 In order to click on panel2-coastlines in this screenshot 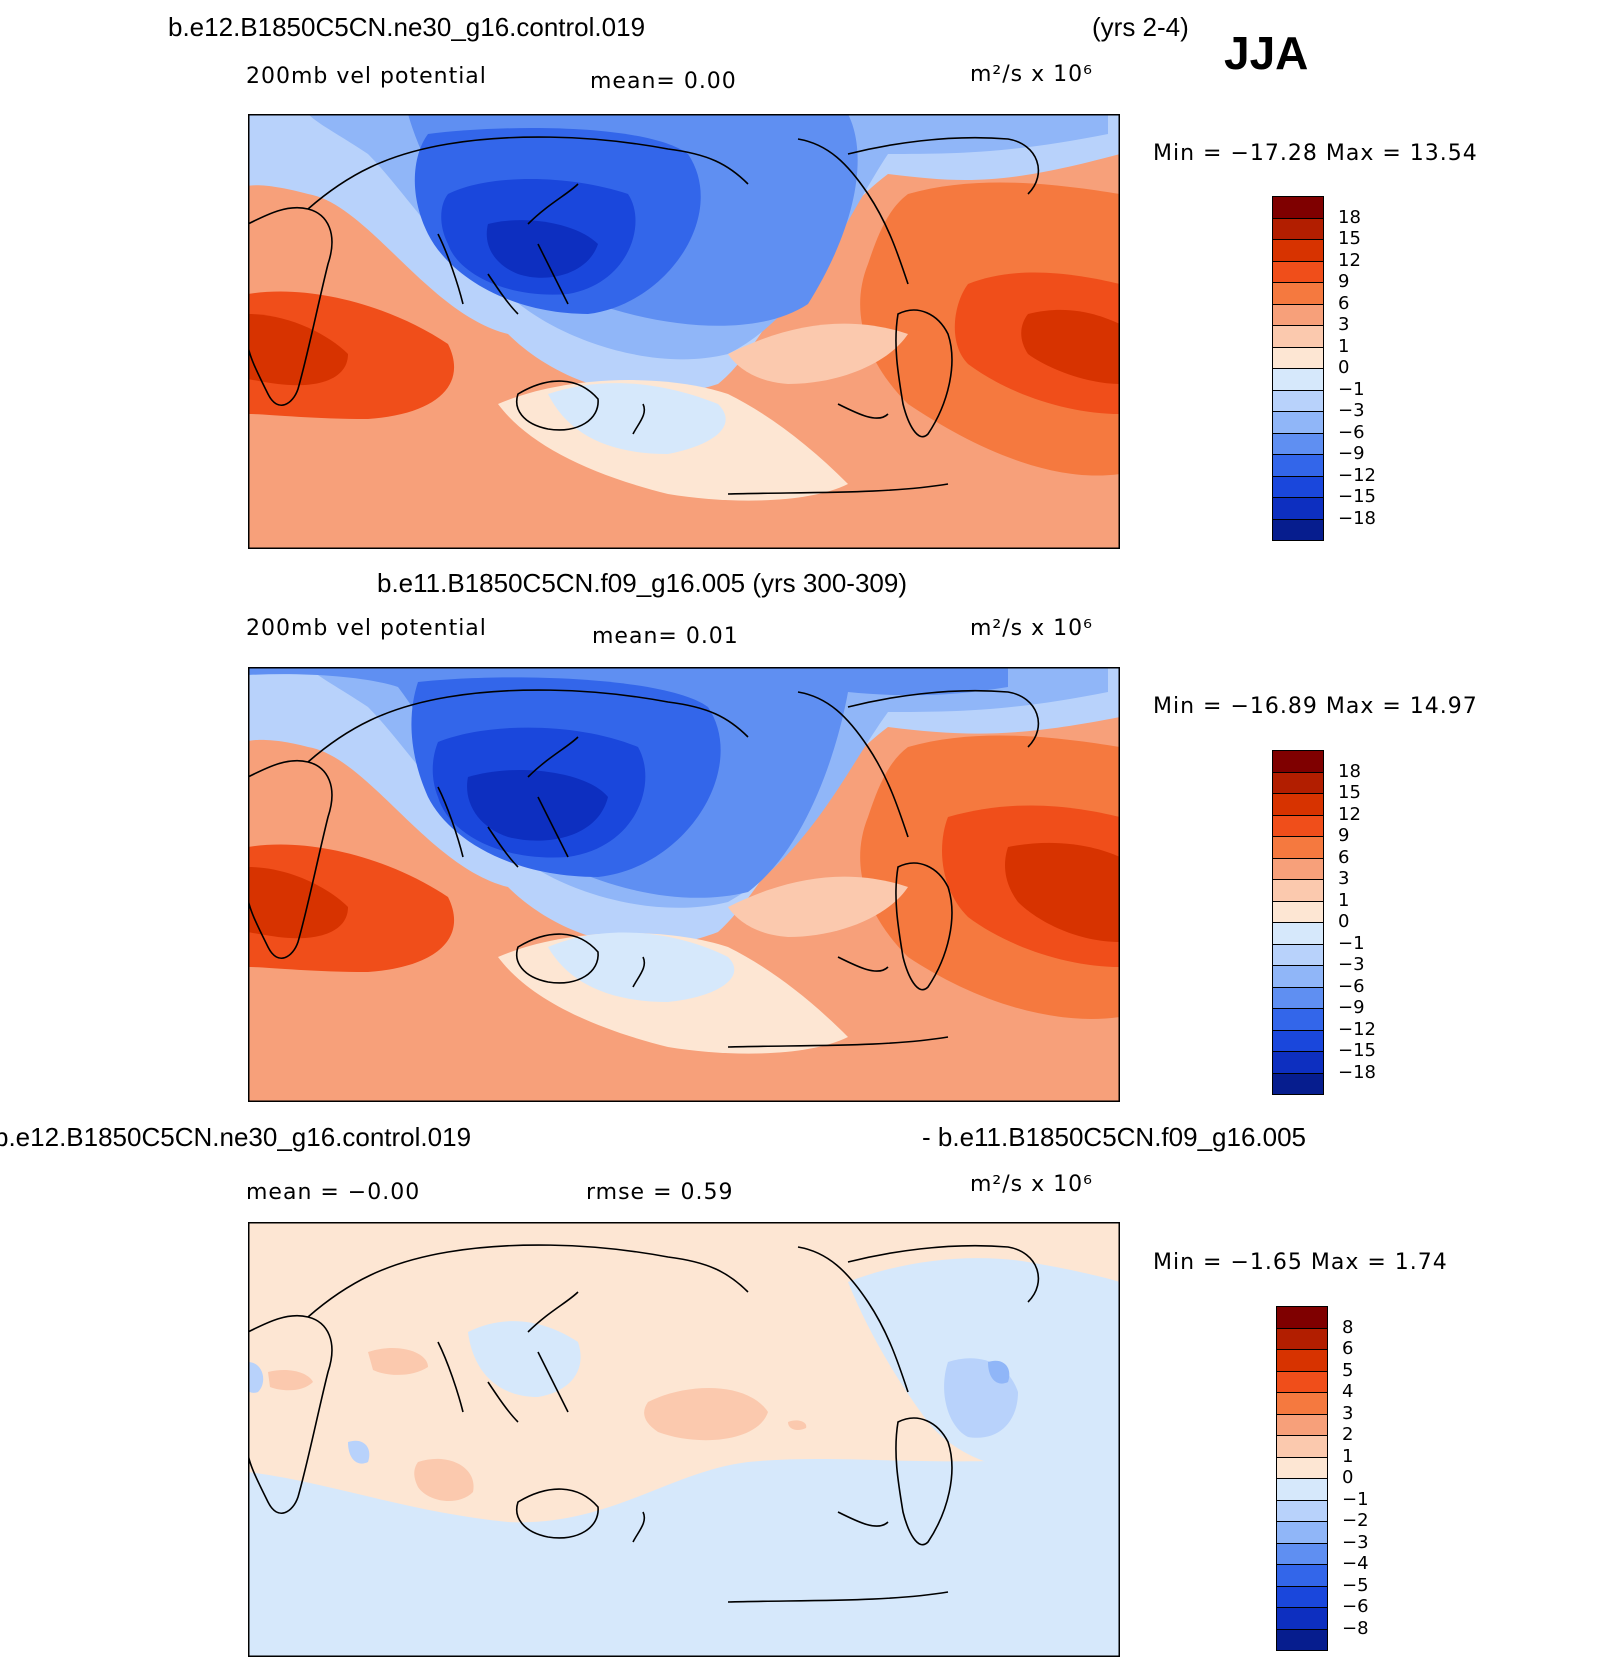, I will do `click(644, 868)`.